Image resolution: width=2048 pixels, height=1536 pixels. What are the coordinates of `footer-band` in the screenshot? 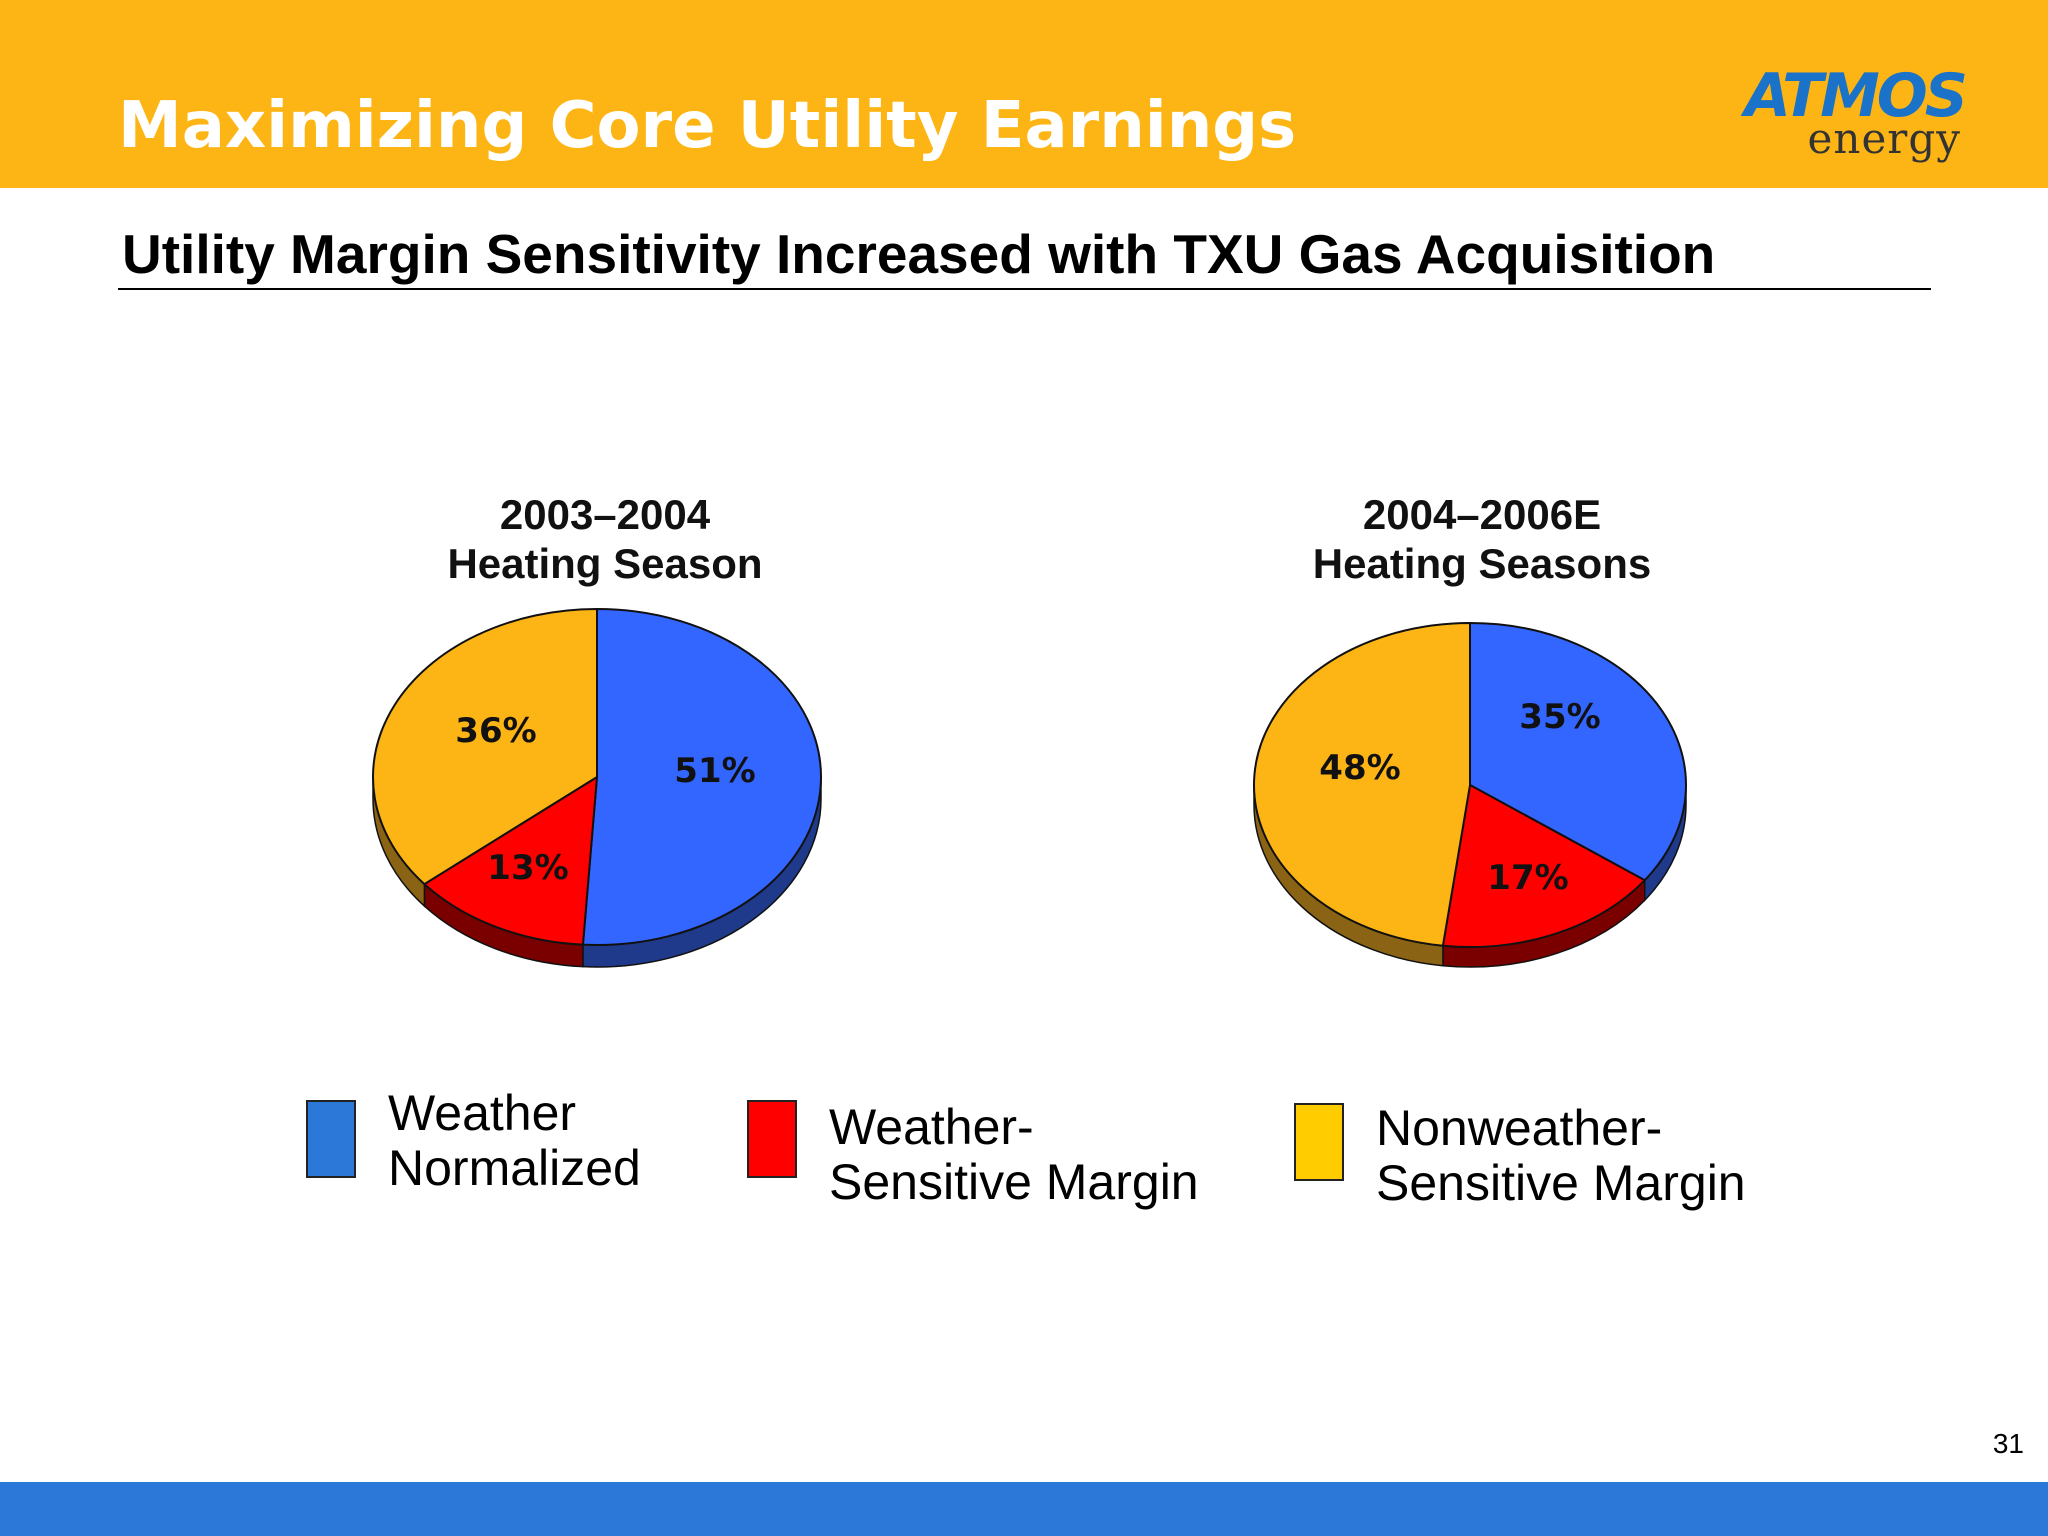 It's located at (1024, 1509).